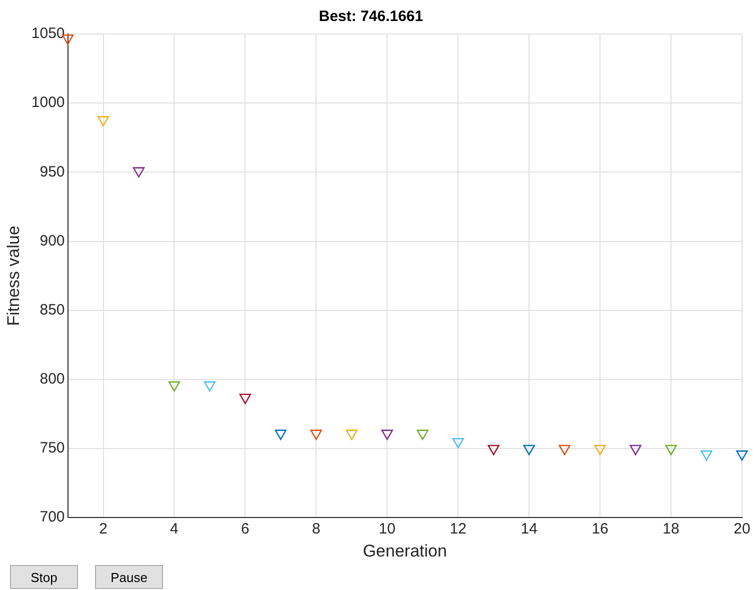 The width and height of the screenshot is (754, 590). I want to click on x-tick-label: 10, so click(387, 529).